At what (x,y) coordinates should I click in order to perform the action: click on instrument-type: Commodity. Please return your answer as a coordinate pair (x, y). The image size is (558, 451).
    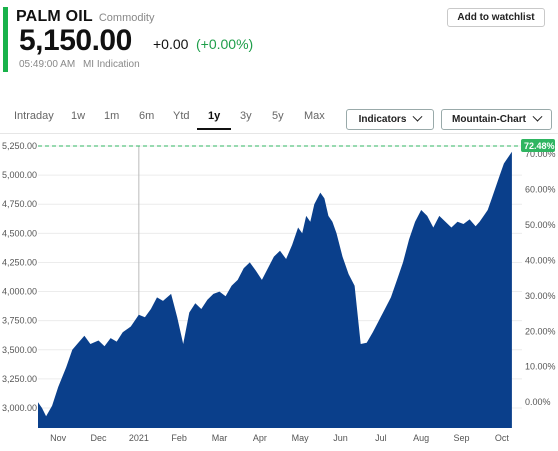
    Looking at the image, I should click on (126, 18).